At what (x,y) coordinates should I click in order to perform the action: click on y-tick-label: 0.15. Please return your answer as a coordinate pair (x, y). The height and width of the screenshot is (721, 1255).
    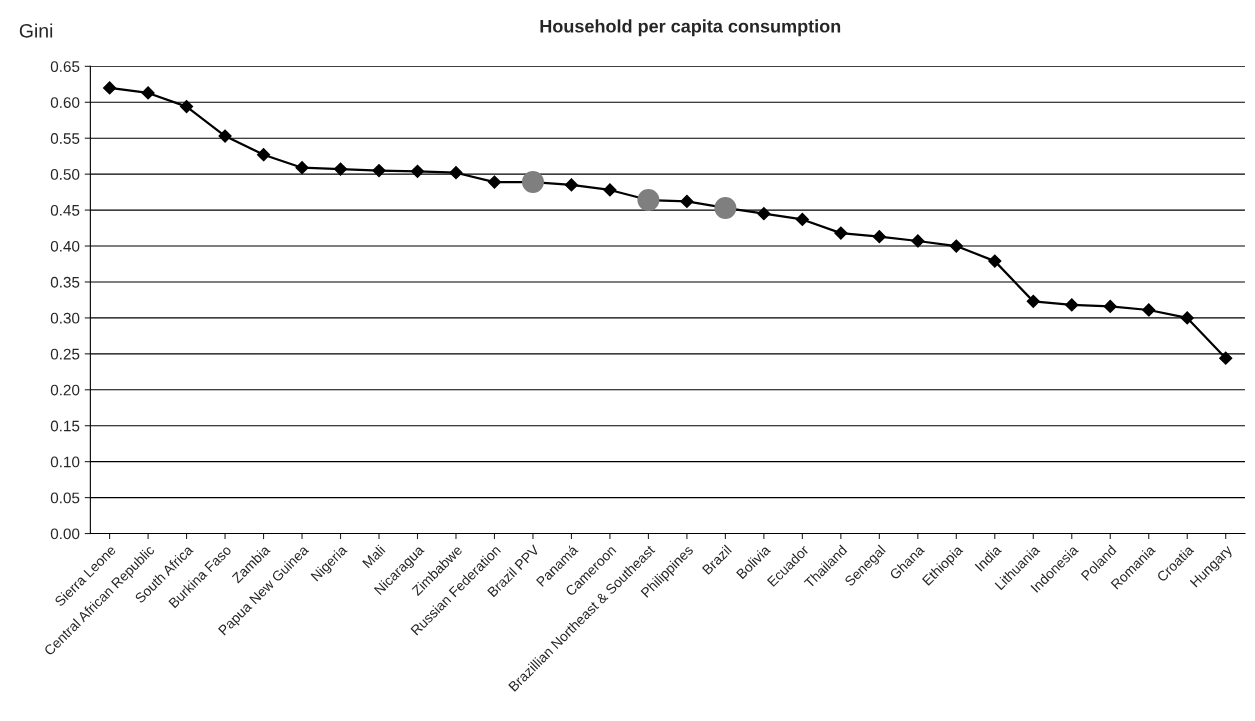
    Looking at the image, I should click on (65, 426).